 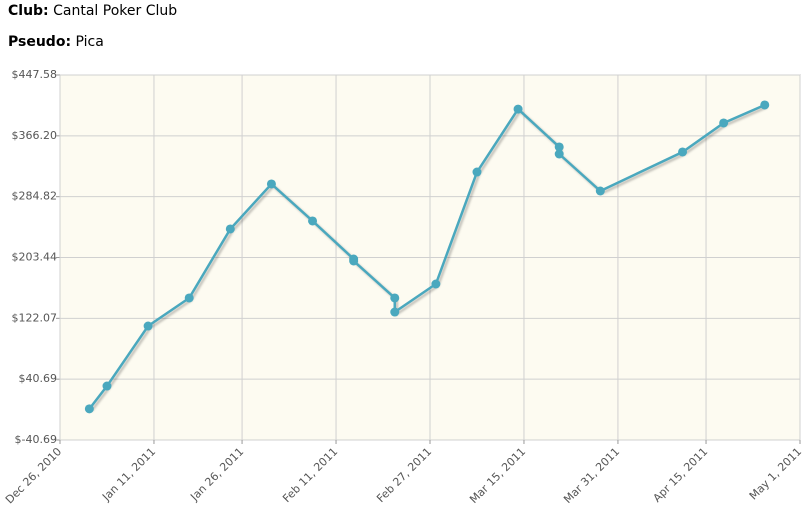 What do you see at coordinates (28, 11) in the screenshot?
I see `club-label: Club:` at bounding box center [28, 11].